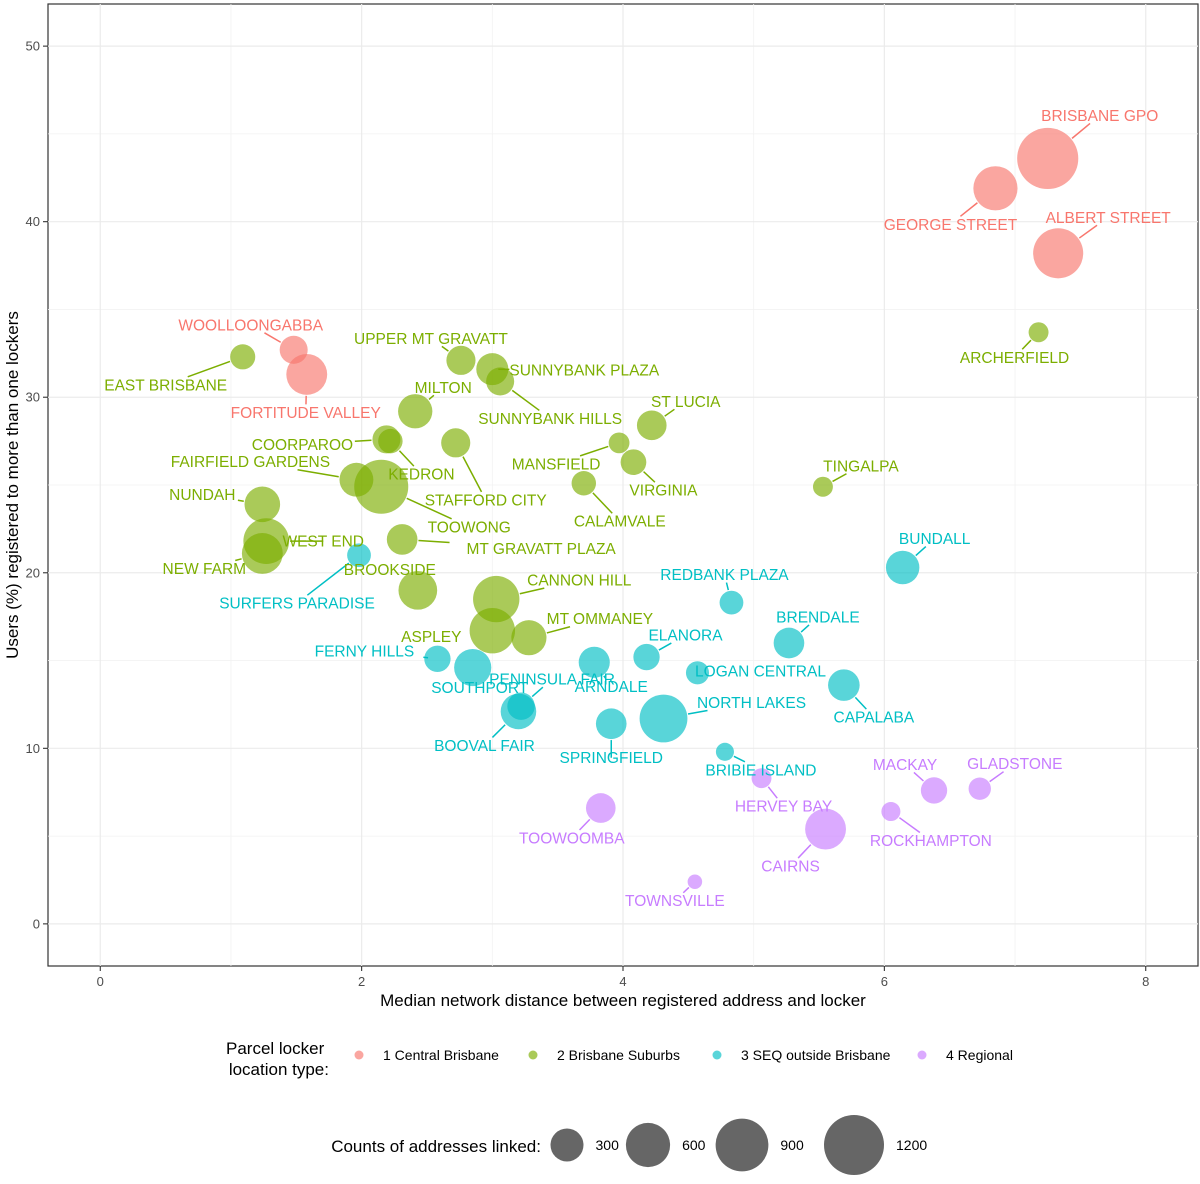 The width and height of the screenshot is (1200, 1184). What do you see at coordinates (297, 604) in the screenshot?
I see `point-label: SURFERS PARADISE` at bounding box center [297, 604].